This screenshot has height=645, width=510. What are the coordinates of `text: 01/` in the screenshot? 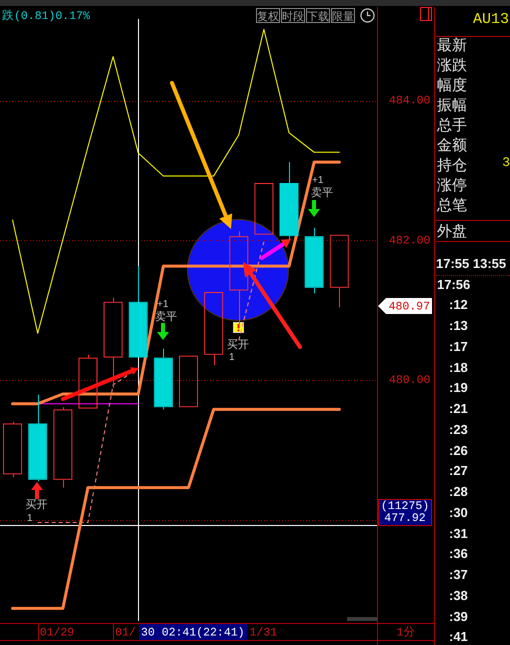 It's located at (125, 633).